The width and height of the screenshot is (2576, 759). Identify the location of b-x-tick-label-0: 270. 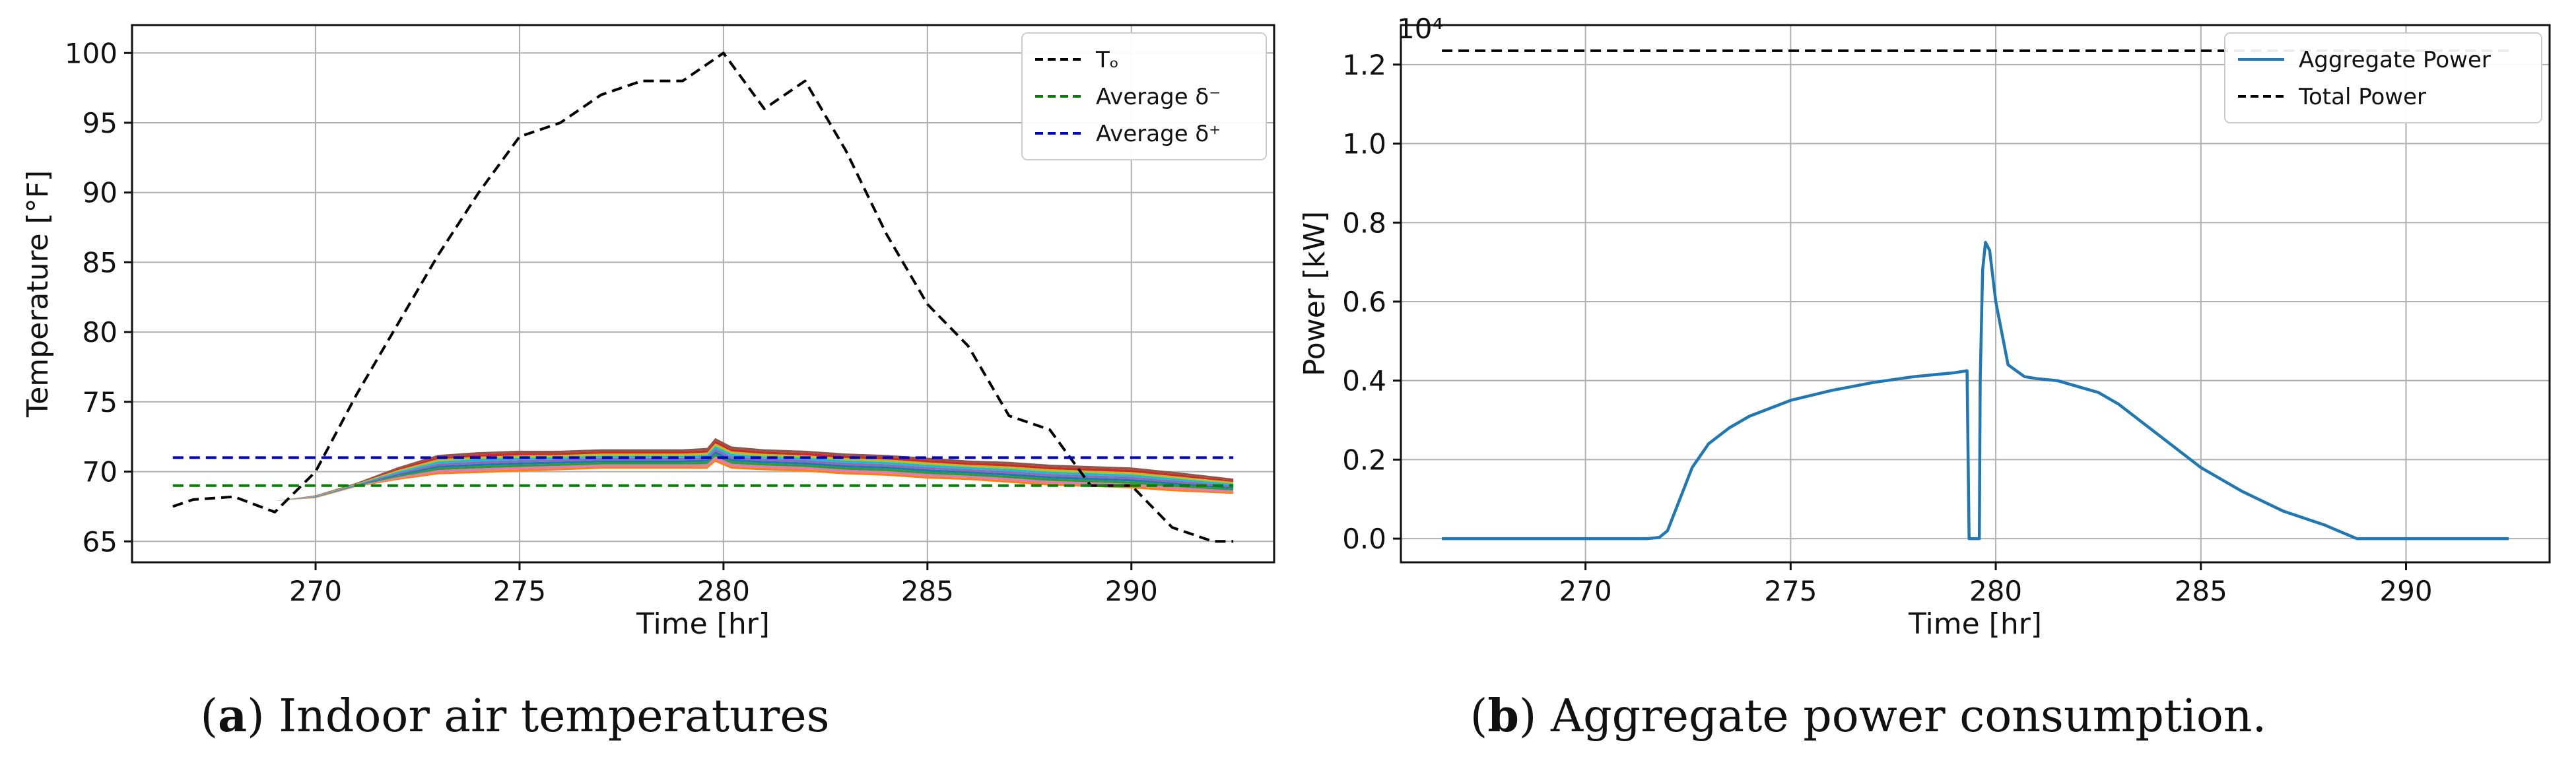
(1585, 591).